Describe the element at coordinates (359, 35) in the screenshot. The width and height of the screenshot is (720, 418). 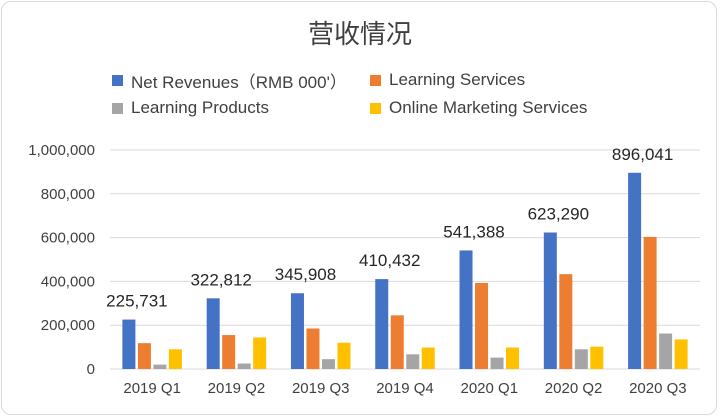
I see `chart-title: 营收情况` at that location.